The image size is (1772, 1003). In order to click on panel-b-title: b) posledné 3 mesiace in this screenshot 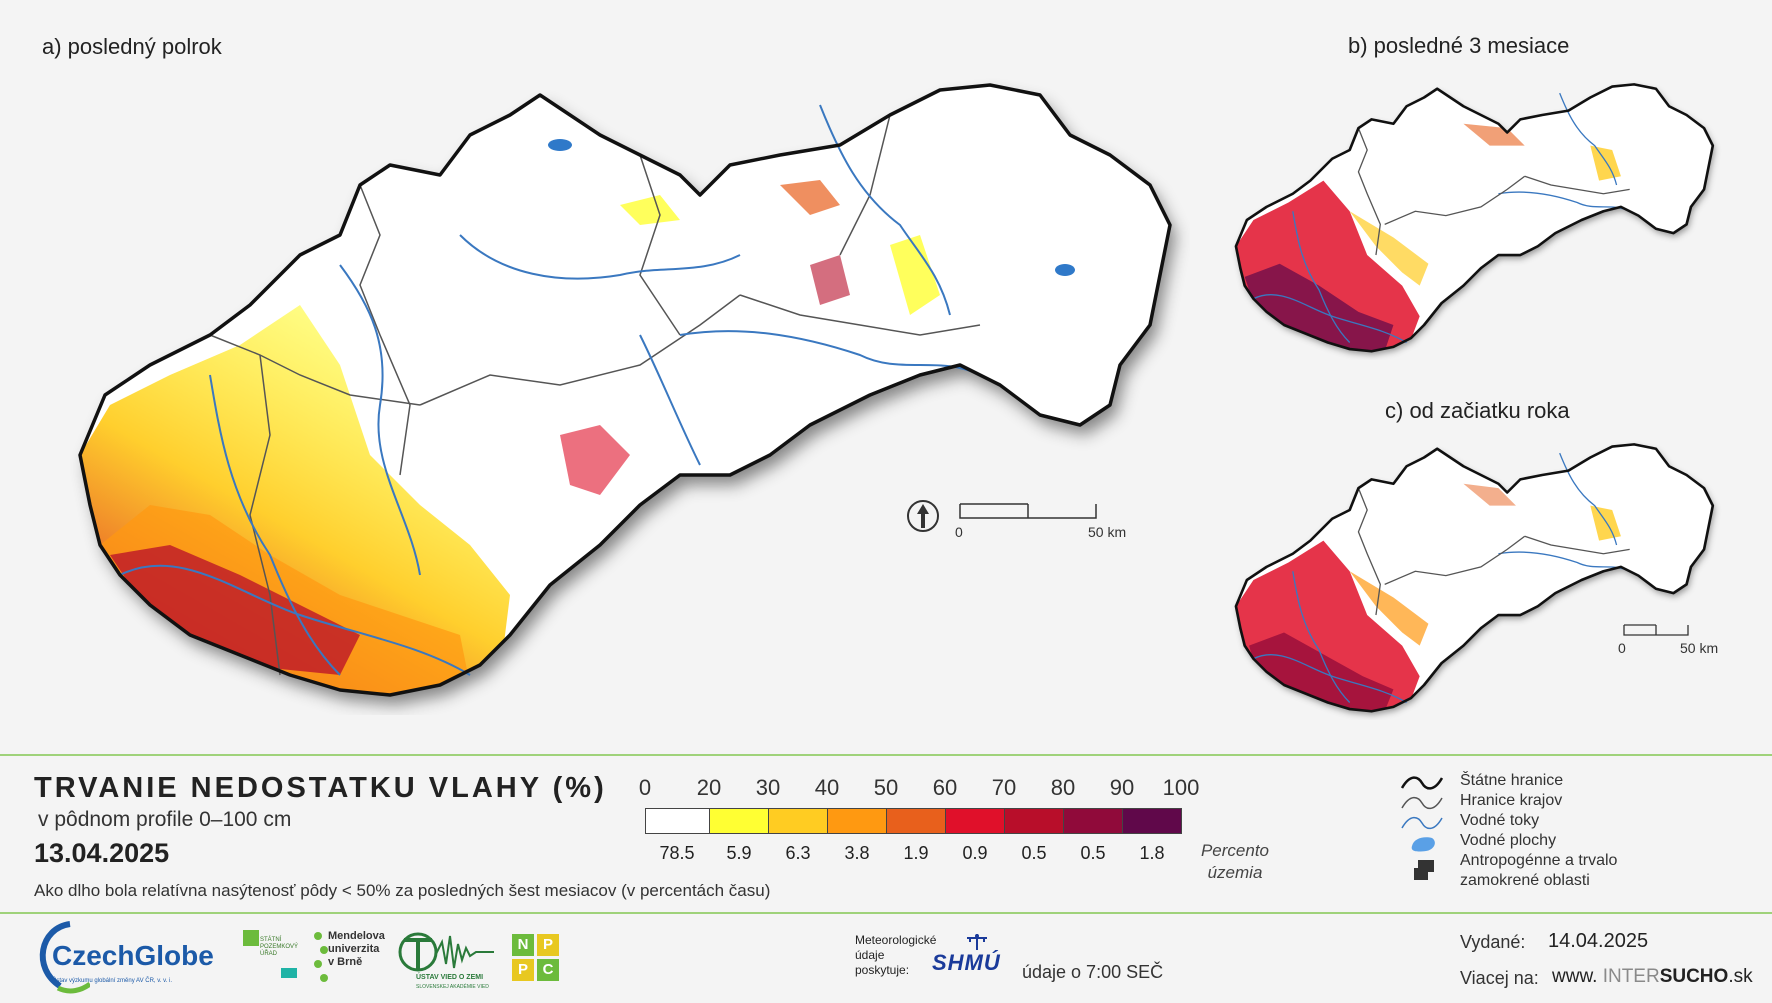, I will do `click(1459, 45)`.